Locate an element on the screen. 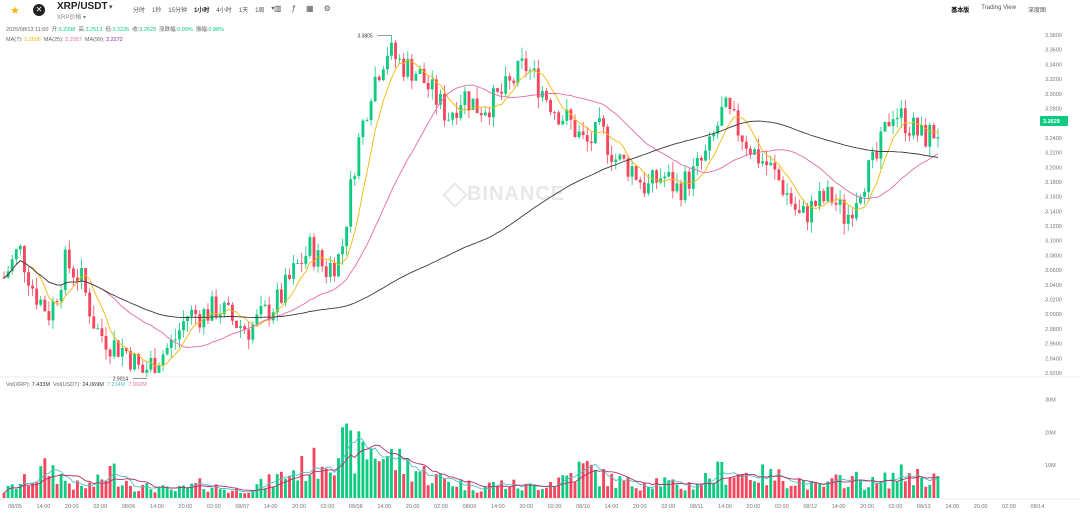 The height and width of the screenshot is (513, 1080). price-tick-label: 3.1000 is located at coordinates (1053, 242).